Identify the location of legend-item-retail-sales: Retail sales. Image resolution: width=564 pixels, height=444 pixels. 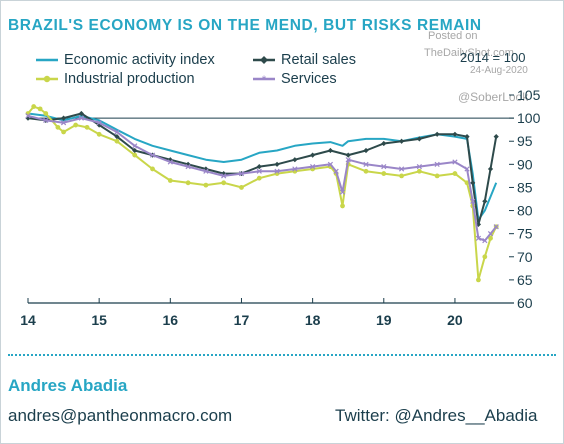
(304, 60).